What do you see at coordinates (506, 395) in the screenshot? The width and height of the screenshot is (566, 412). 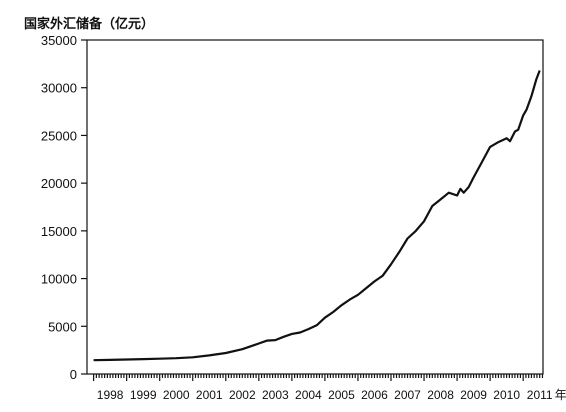 I see `x-tick-label: 2010` at bounding box center [506, 395].